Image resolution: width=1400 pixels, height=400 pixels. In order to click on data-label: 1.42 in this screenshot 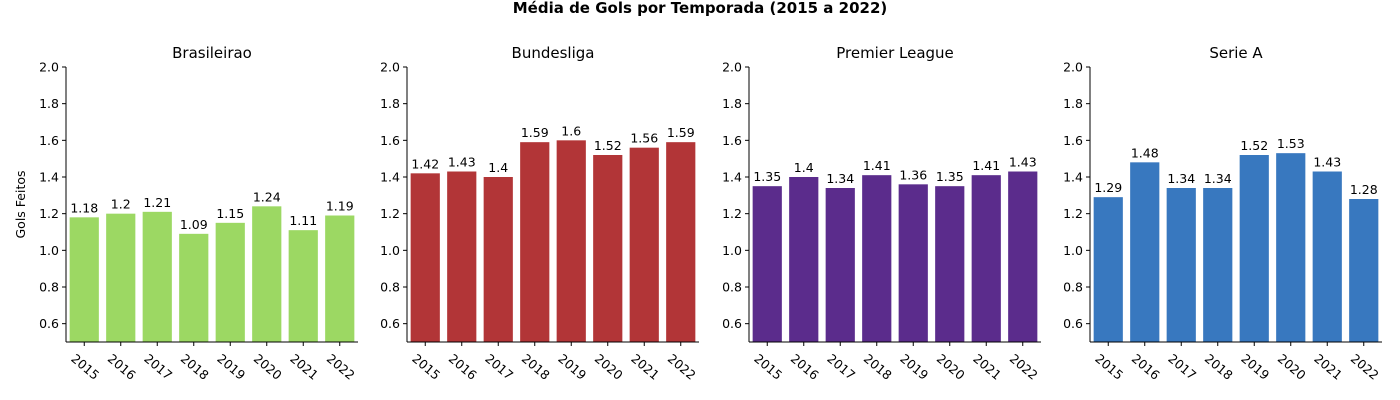, I will do `click(425, 163)`.